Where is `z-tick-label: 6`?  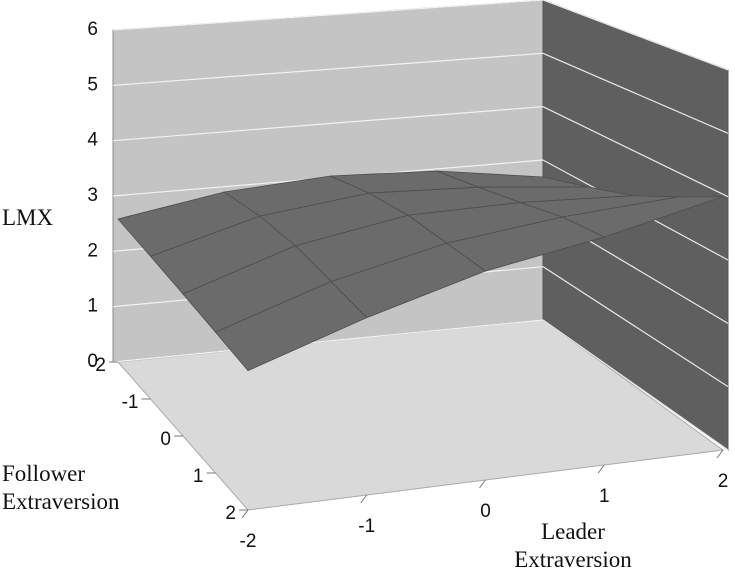 z-tick-label: 6 is located at coordinates (92, 29).